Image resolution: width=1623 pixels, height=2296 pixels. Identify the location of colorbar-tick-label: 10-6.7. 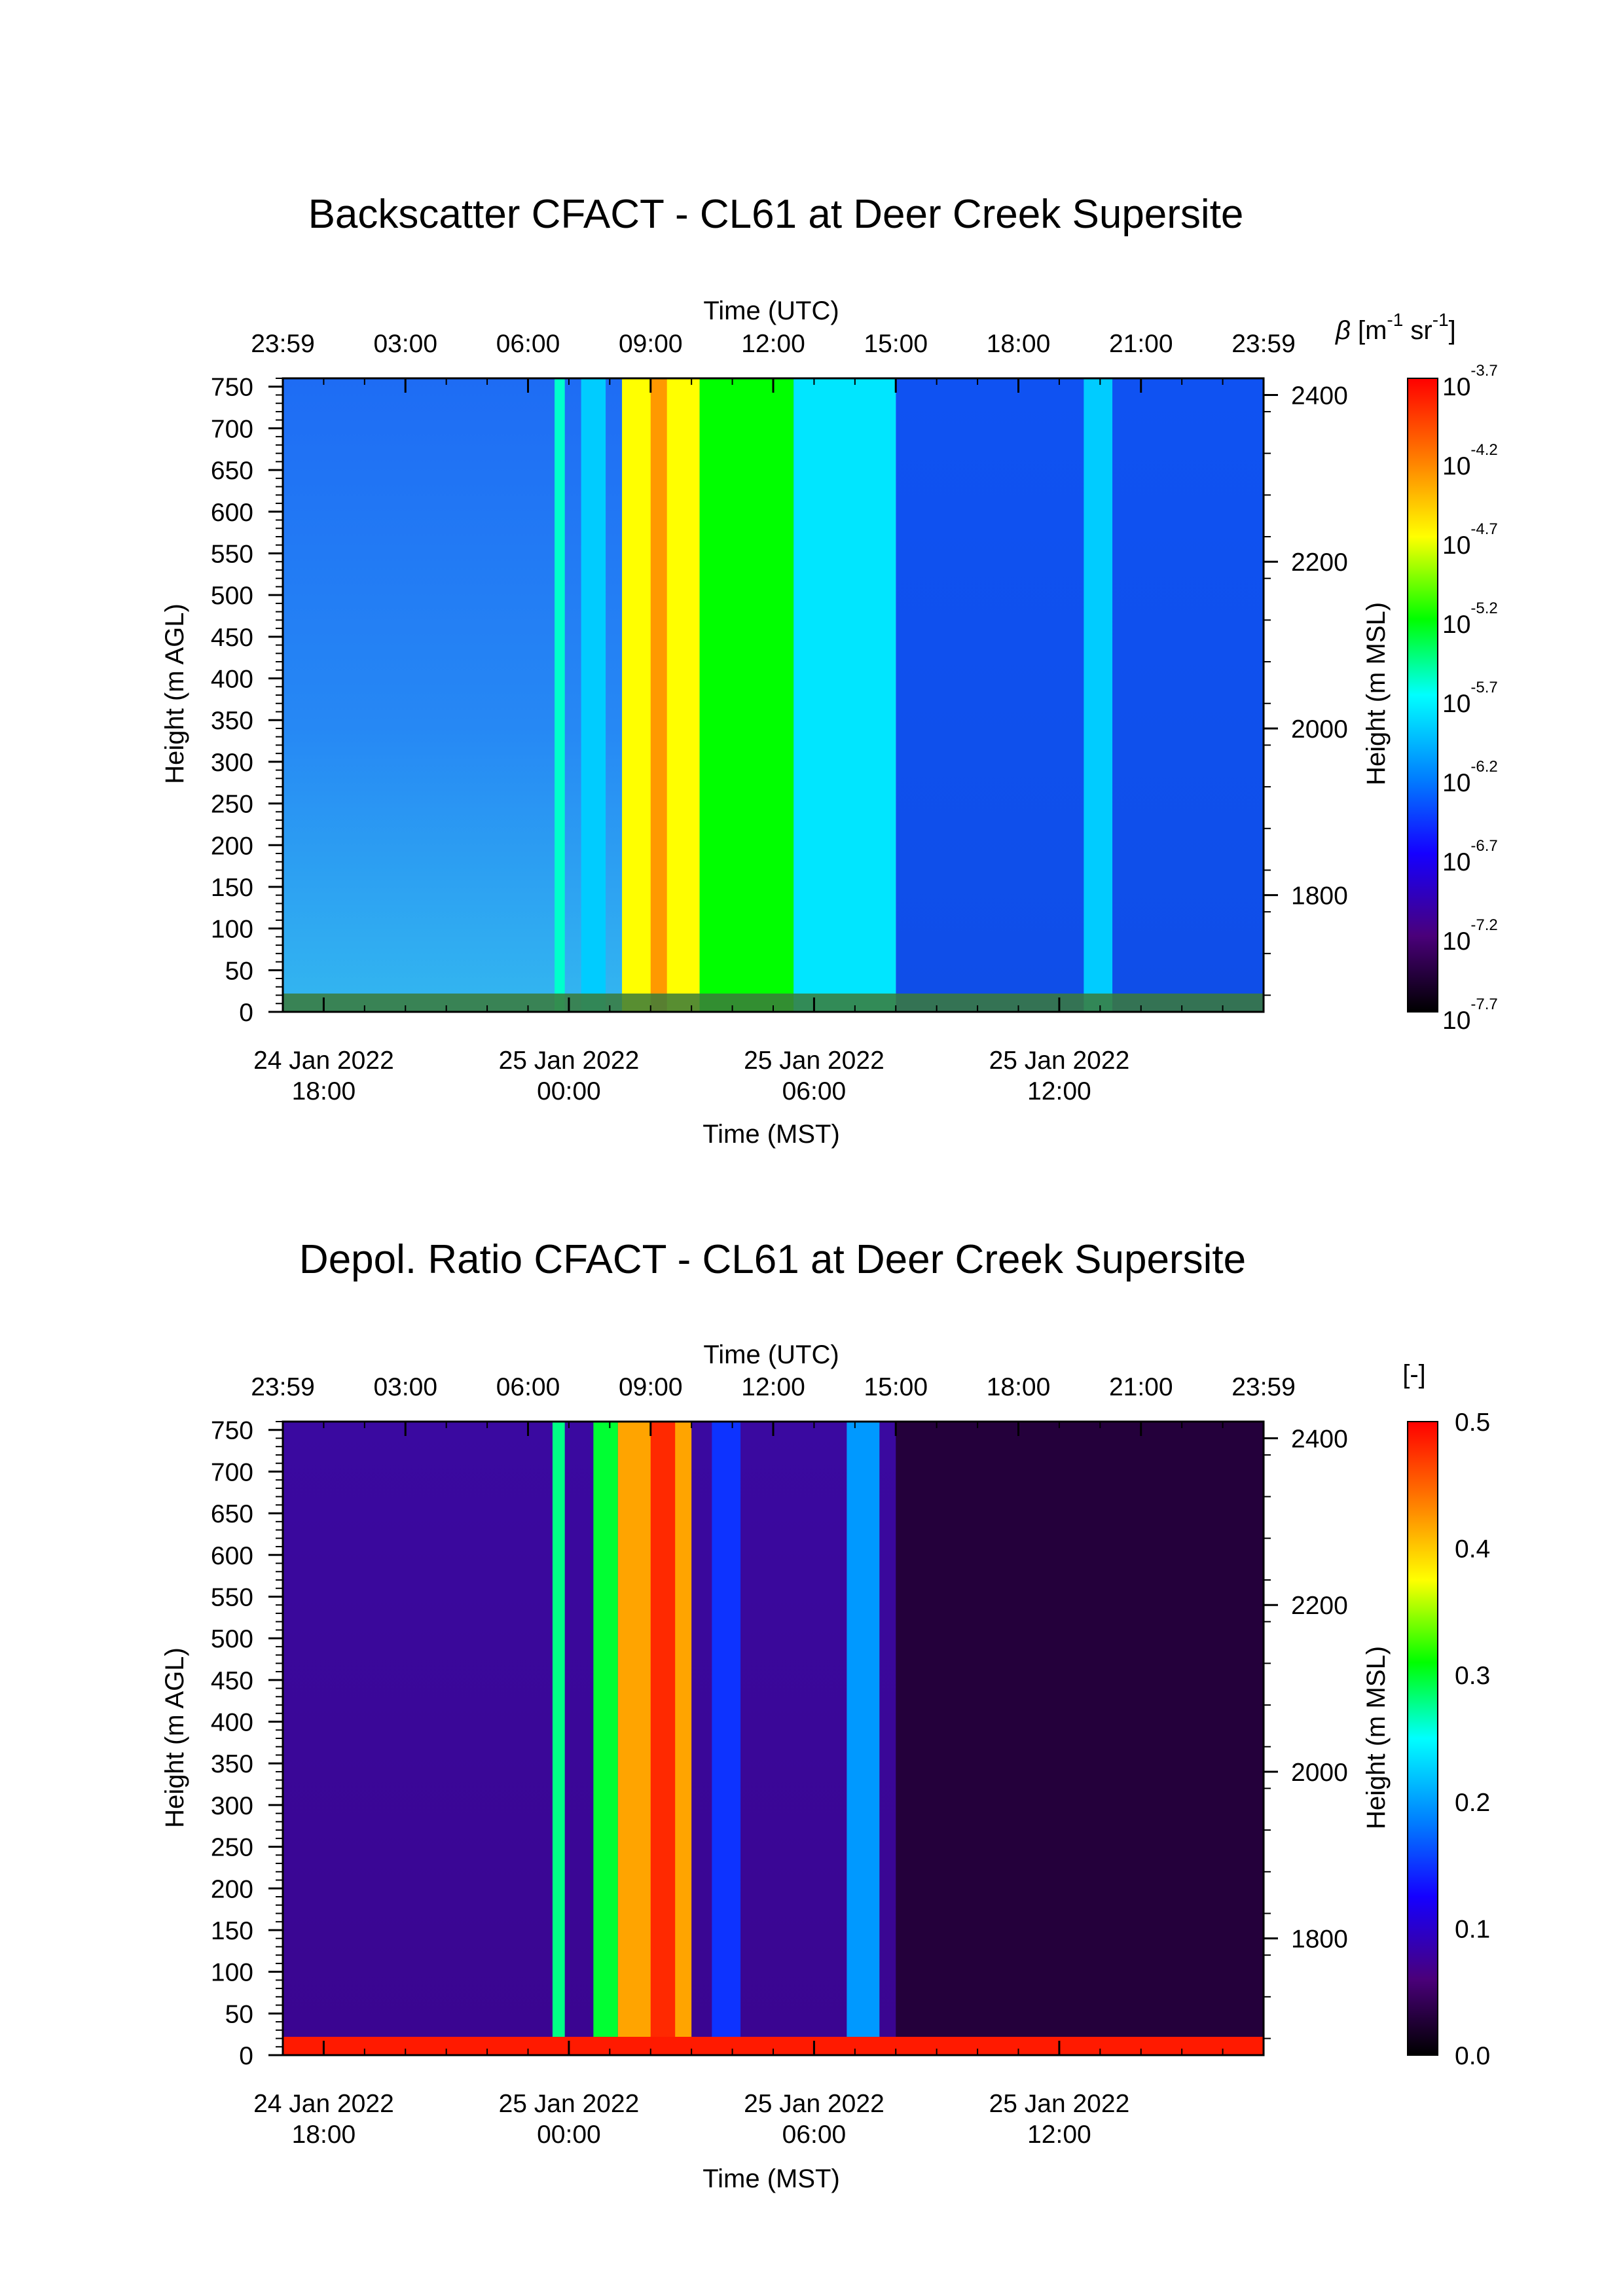
(1470, 856).